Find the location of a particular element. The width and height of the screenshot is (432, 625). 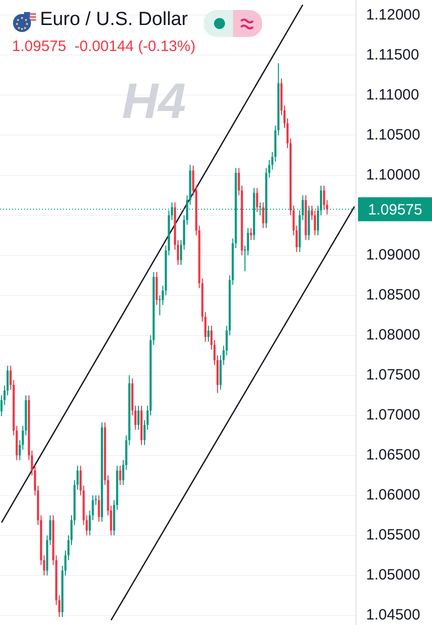

y-tick-label: 1.11500 is located at coordinates (393, 55).